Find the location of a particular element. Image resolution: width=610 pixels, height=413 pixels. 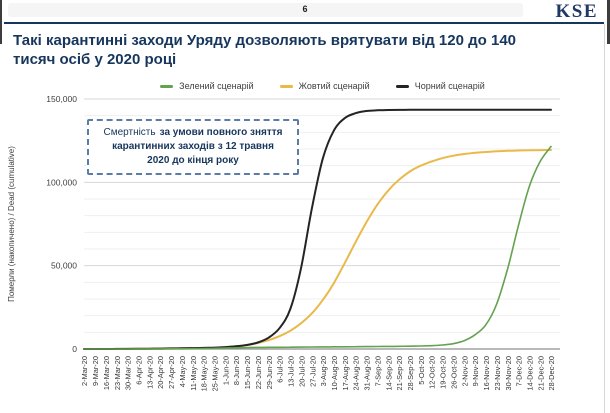

legend-label-green: Зелений сценарій is located at coordinates (216, 86).